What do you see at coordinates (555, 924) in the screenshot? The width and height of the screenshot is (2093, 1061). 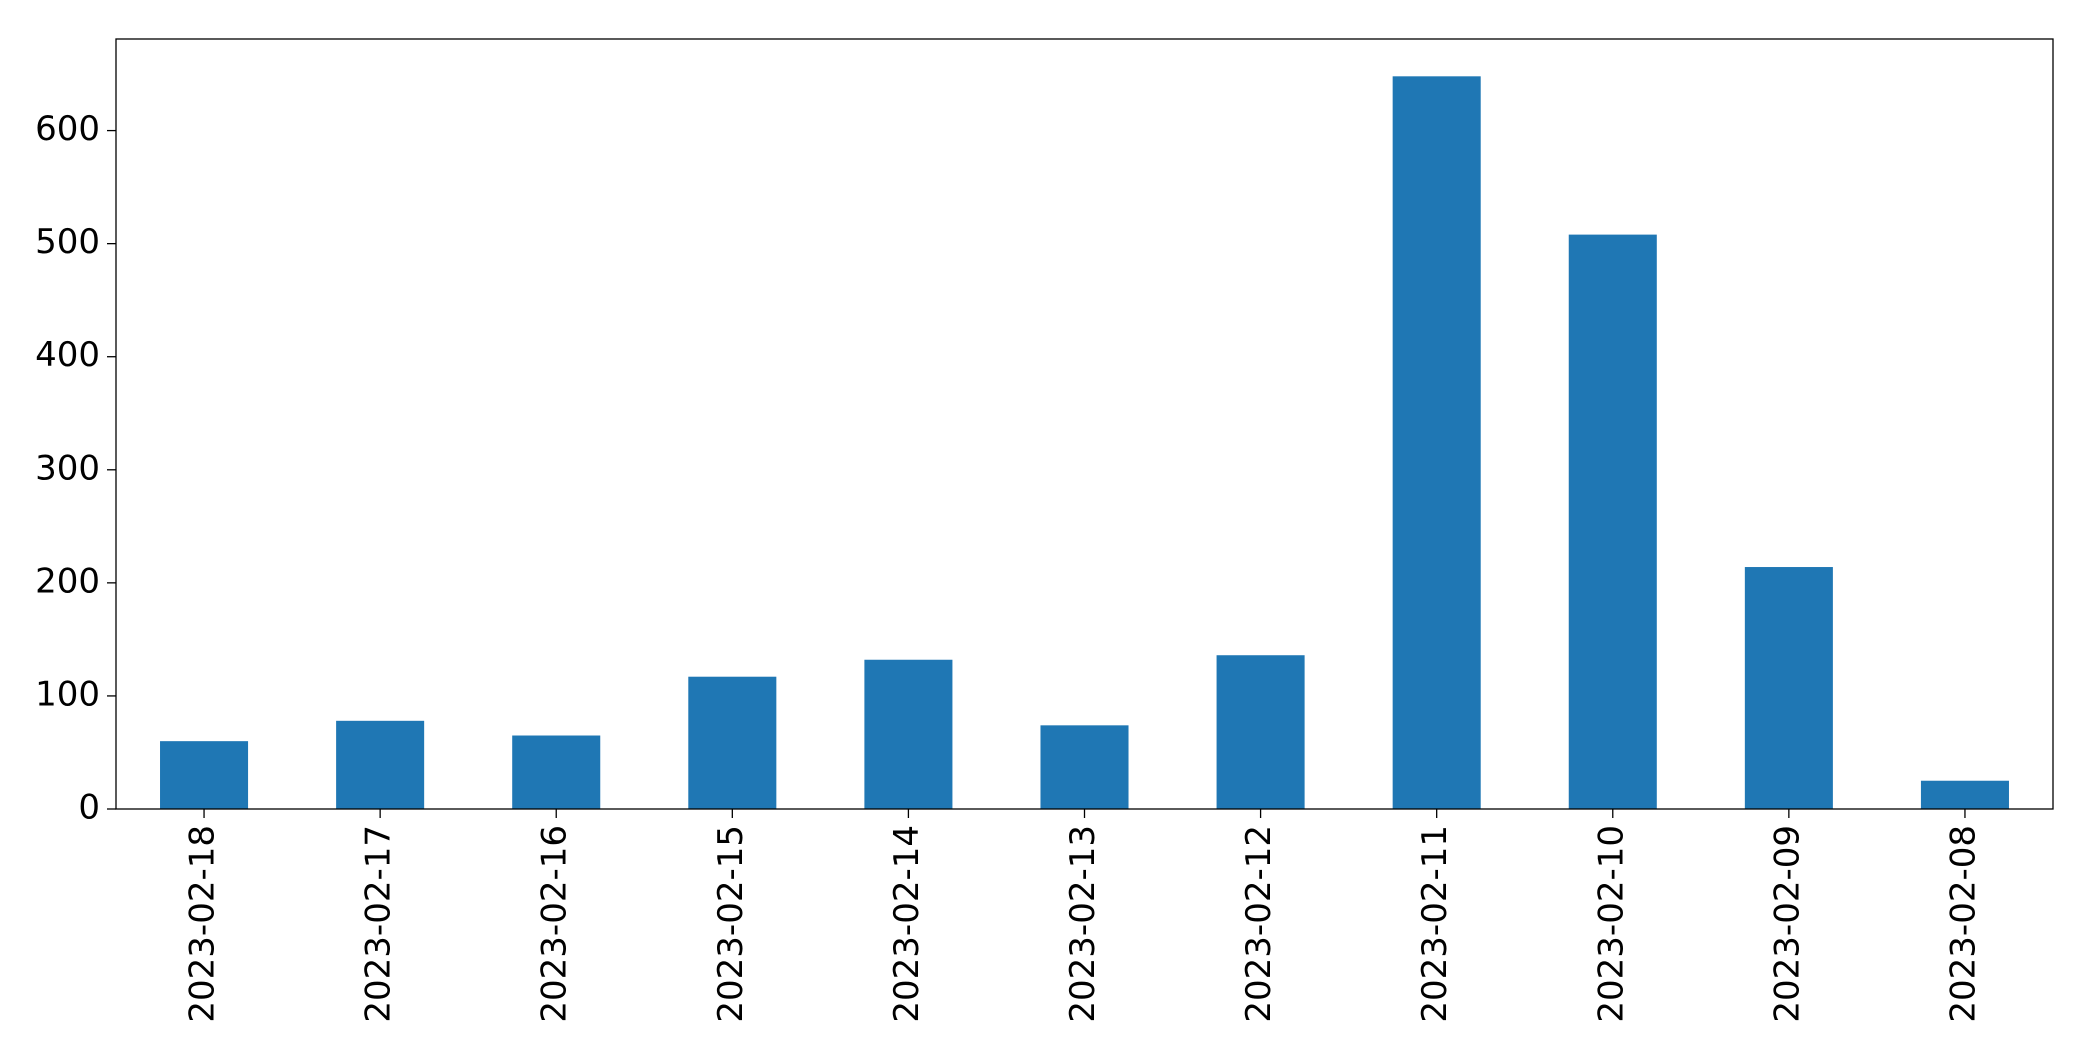 I see `x-tick-label: 2023-02-16` at bounding box center [555, 924].